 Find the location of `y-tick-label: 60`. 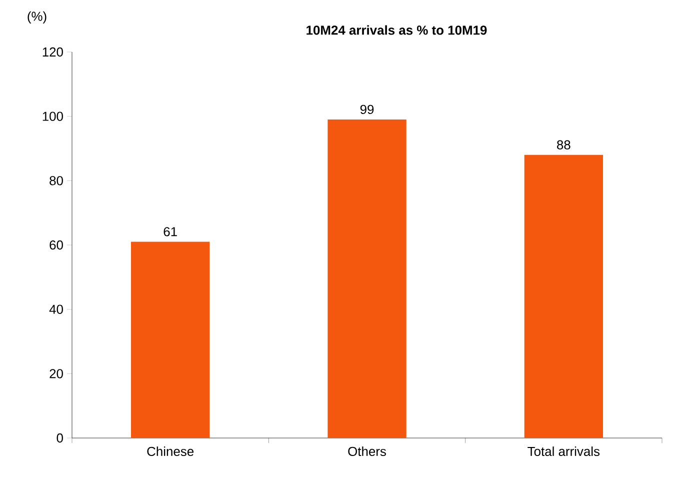

y-tick-label: 60 is located at coordinates (56, 245).